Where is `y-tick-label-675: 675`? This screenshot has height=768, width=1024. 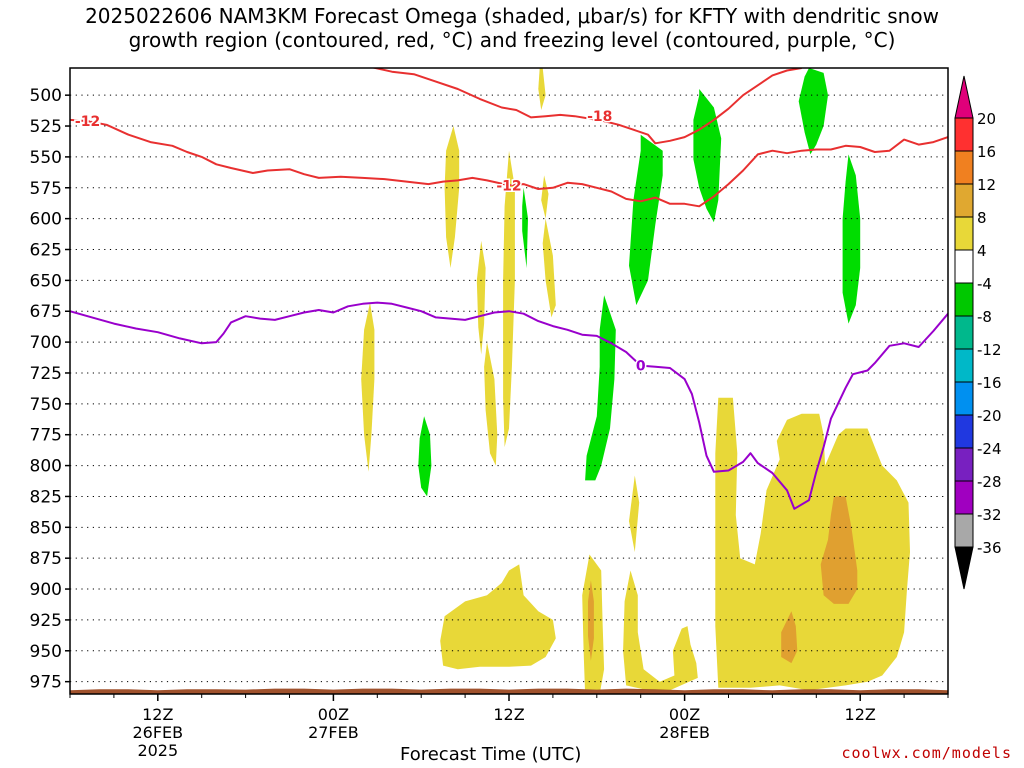 y-tick-label-675: 675 is located at coordinates (46, 312).